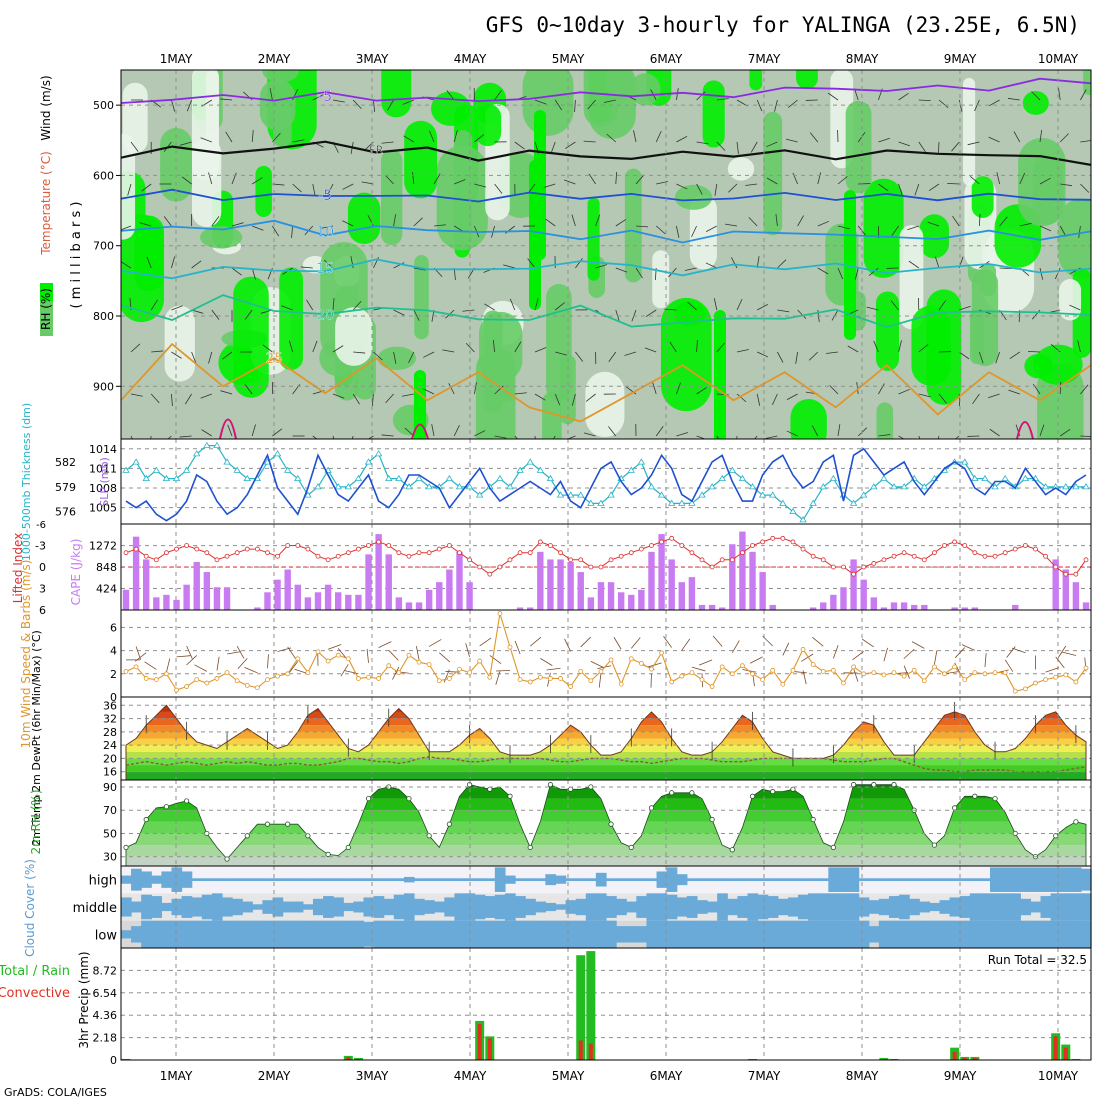 The height and width of the screenshot is (1100, 1100). What do you see at coordinates (35, 993) in the screenshot?
I see `precip-legend-convective: Convective` at bounding box center [35, 993].